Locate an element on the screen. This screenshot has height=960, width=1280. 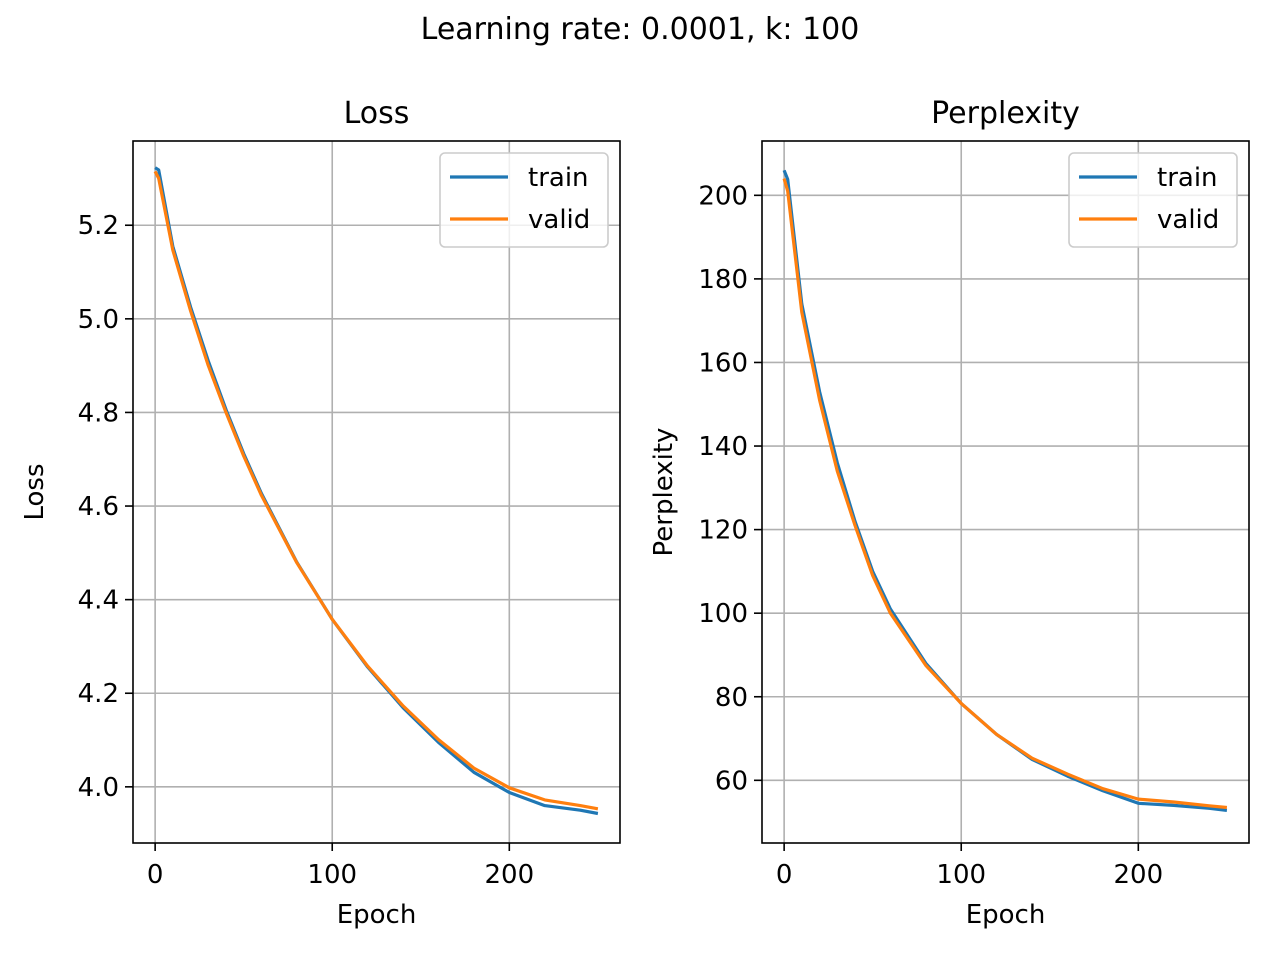
y-tick-label: 120 is located at coordinates (723, 531).